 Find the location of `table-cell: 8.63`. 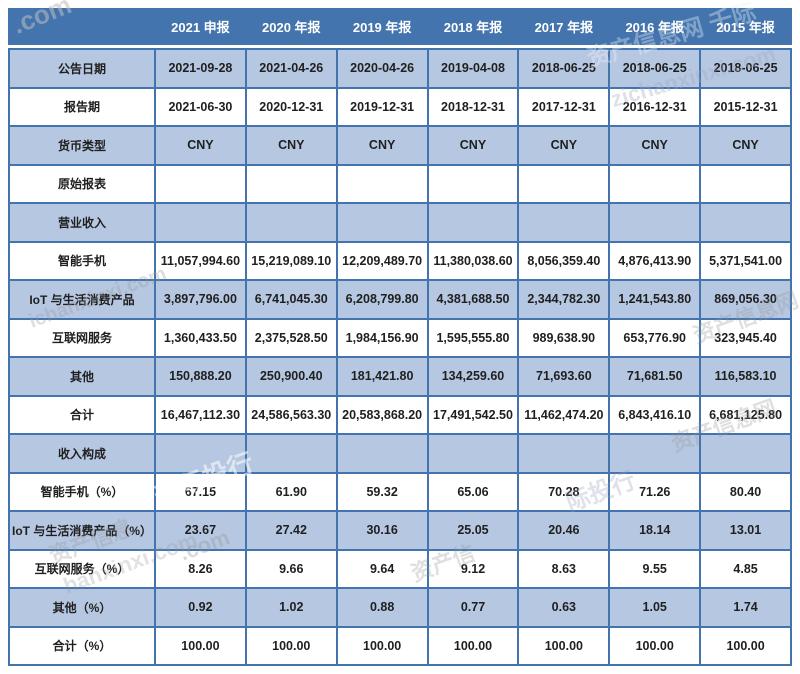

table-cell: 8.63 is located at coordinates (564, 568).